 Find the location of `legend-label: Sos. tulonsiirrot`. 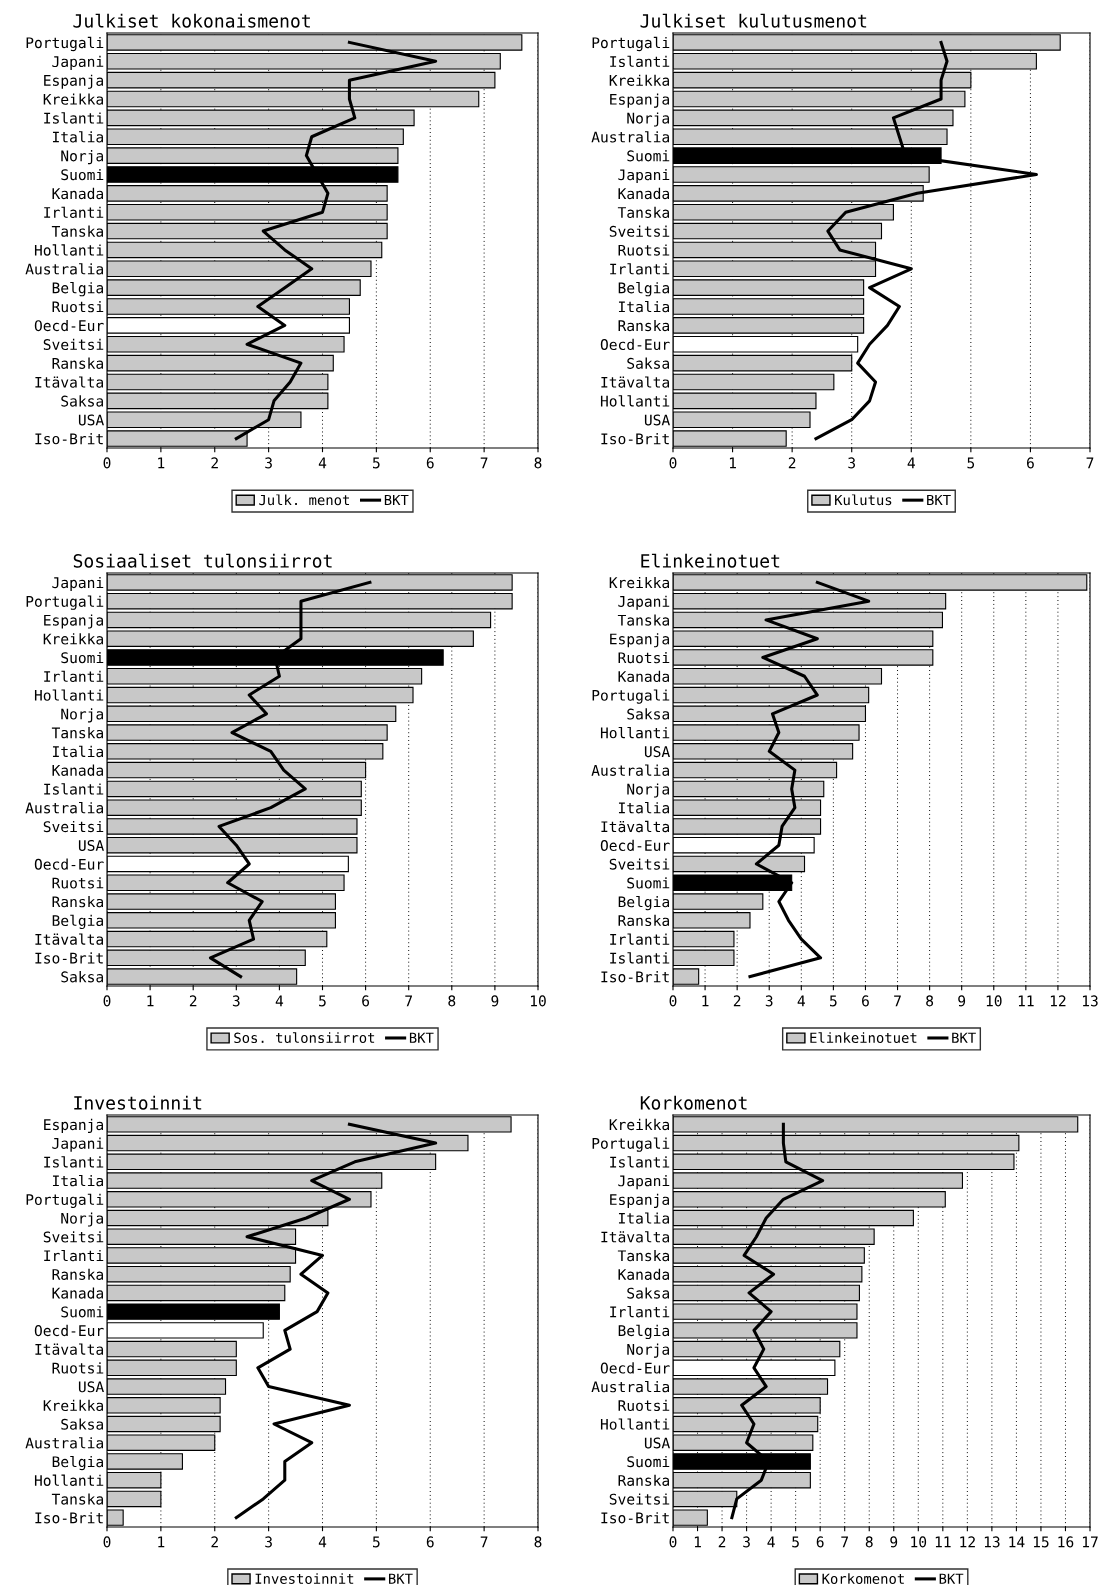

legend-label: Sos. tulonsiirrot is located at coordinates (304, 1038).